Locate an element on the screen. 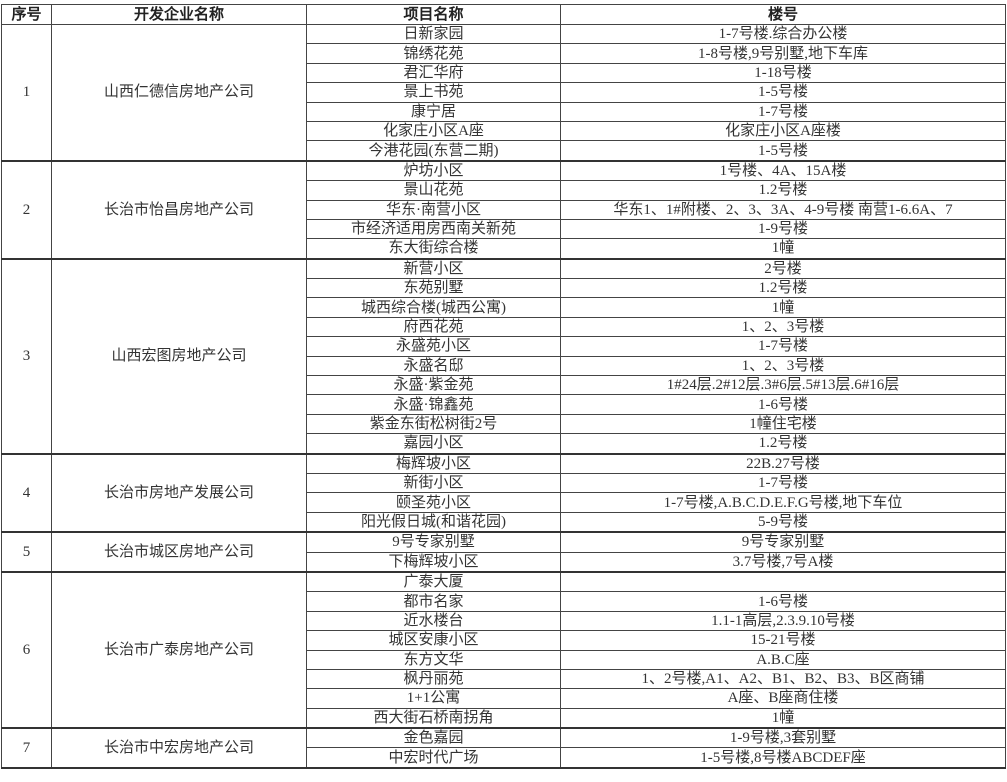 The width and height of the screenshot is (1007, 782). project-name-cell: 东方文华 is located at coordinates (433, 659).